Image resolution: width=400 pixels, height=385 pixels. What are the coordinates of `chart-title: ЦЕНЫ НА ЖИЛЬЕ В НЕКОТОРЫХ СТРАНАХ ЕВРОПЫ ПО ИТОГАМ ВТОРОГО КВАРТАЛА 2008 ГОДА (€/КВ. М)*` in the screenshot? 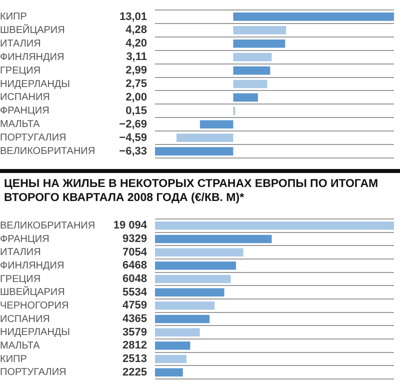 It's located at (191, 191).